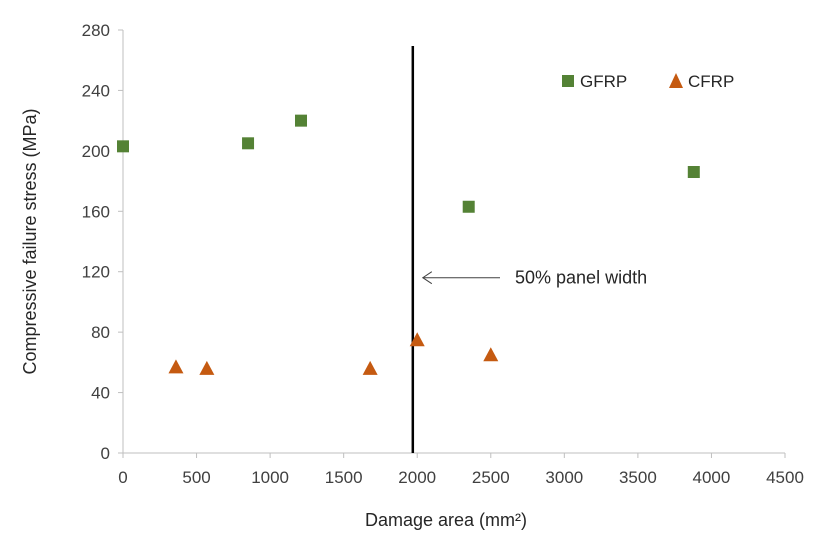 Image resolution: width=824 pixels, height=547 pixels. I want to click on x-tick-label: 3000, so click(564, 477).